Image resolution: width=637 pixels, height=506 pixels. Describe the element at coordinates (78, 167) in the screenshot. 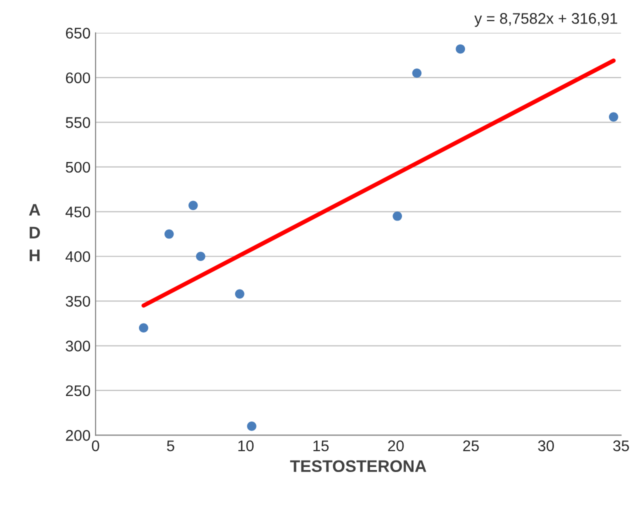

I see `y-tick-label: 500` at that location.